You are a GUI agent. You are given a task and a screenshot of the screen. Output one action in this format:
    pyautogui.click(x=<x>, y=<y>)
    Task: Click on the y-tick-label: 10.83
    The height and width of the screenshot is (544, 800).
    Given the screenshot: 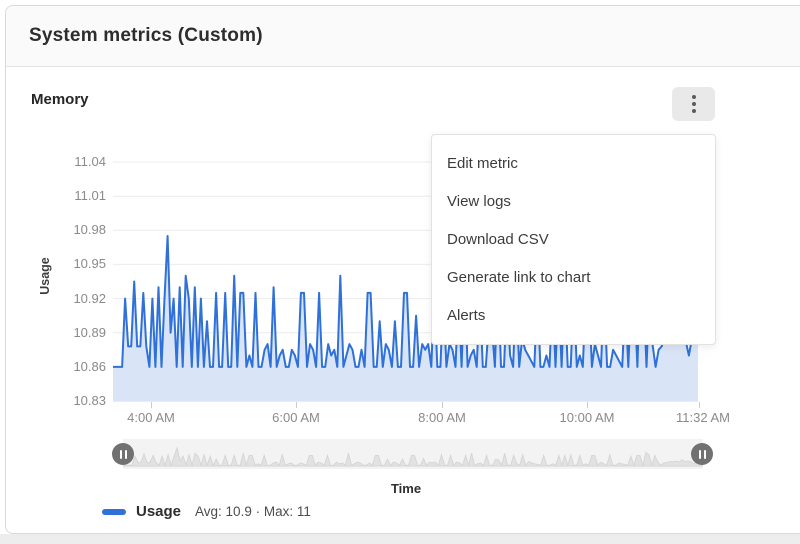 What is the action you would take?
    pyautogui.click(x=89, y=400)
    